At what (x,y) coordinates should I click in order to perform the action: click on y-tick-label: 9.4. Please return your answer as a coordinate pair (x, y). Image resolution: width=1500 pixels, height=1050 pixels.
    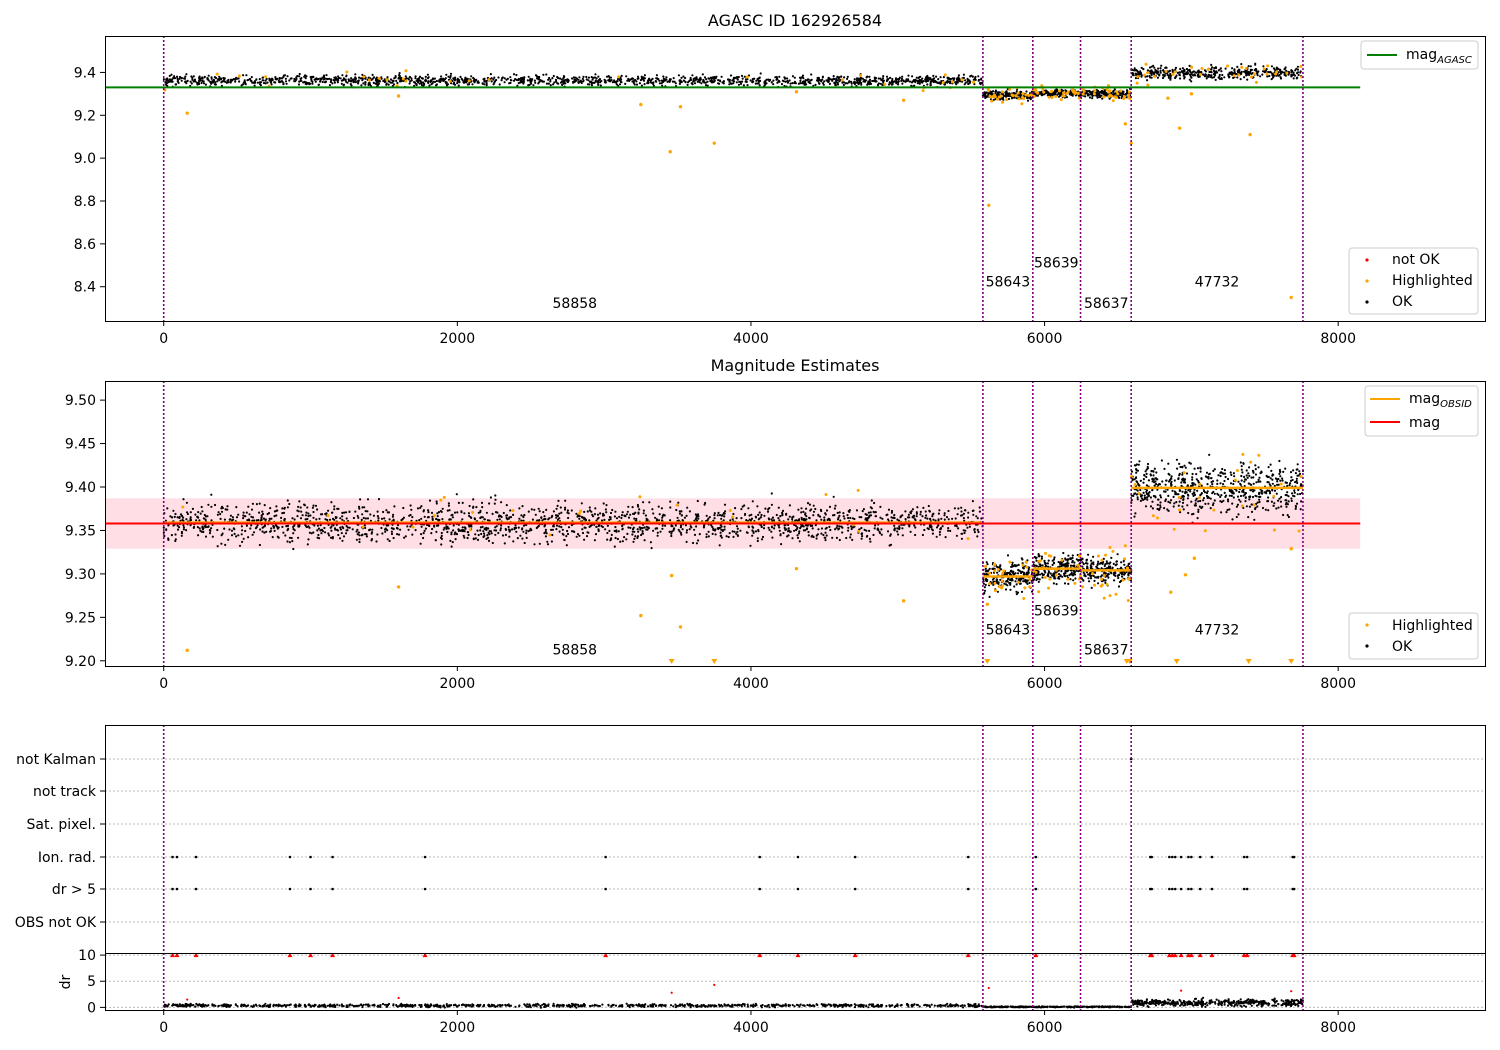
    Looking at the image, I should click on (85, 73).